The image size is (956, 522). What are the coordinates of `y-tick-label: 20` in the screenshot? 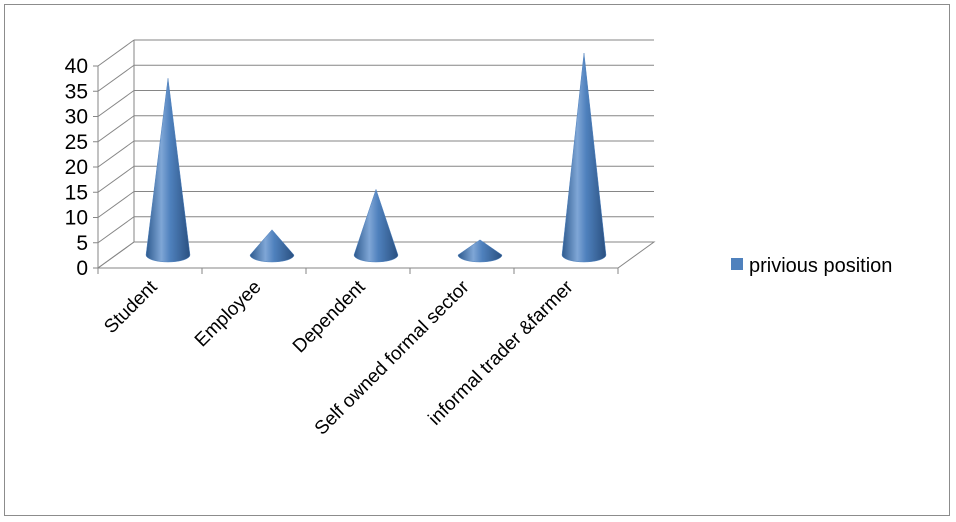 It's located at (76, 167).